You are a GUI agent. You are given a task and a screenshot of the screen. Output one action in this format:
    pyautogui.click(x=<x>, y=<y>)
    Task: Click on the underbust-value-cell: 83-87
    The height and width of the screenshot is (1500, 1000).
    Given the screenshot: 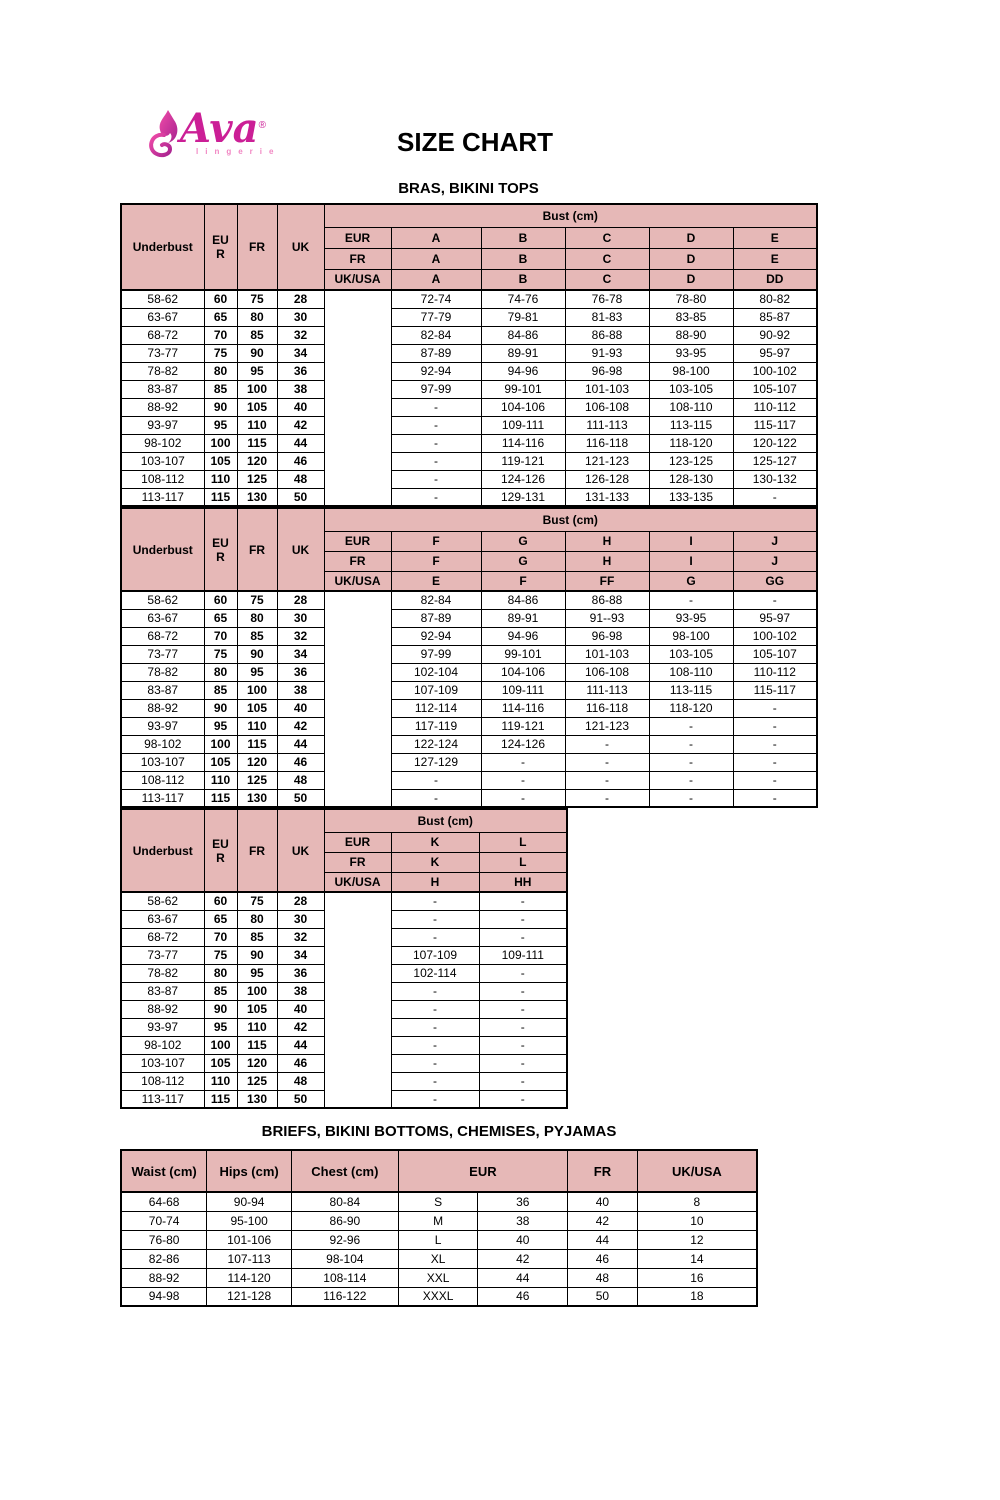 What is the action you would take?
    pyautogui.click(x=162, y=389)
    